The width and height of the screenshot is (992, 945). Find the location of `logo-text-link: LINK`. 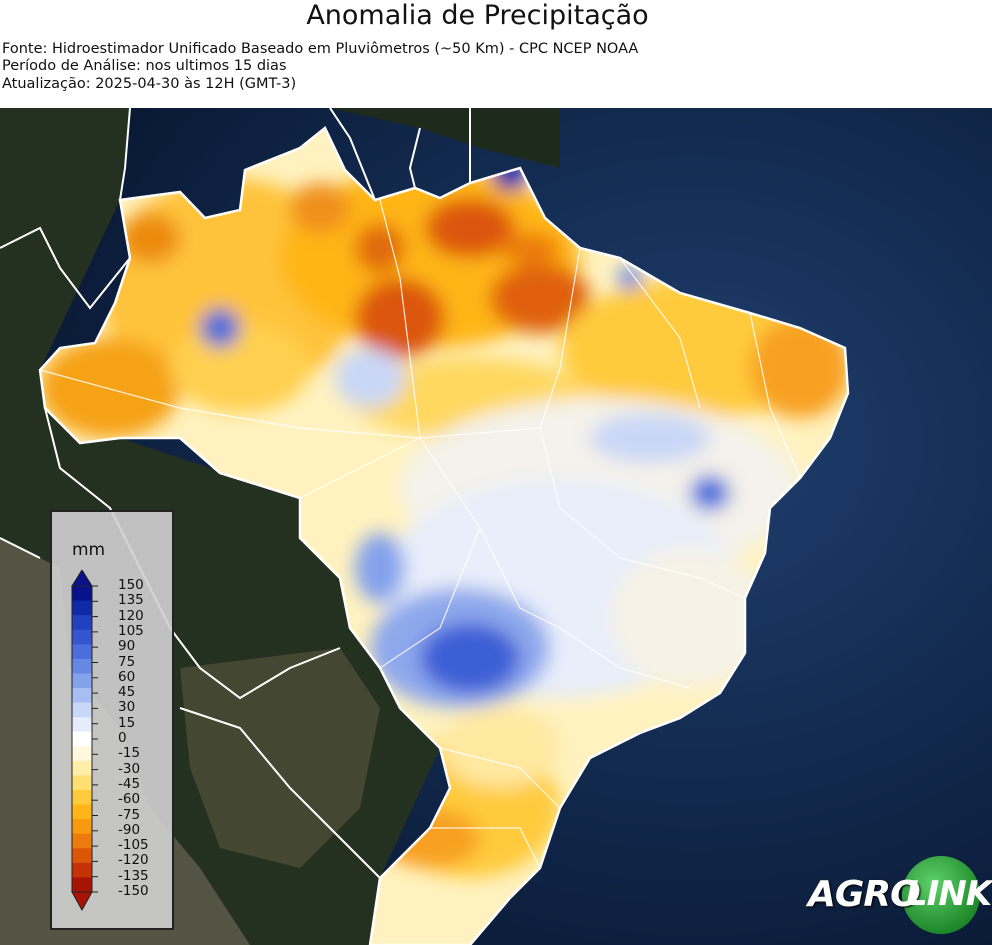

logo-text-link: LINK is located at coordinates (949, 894).